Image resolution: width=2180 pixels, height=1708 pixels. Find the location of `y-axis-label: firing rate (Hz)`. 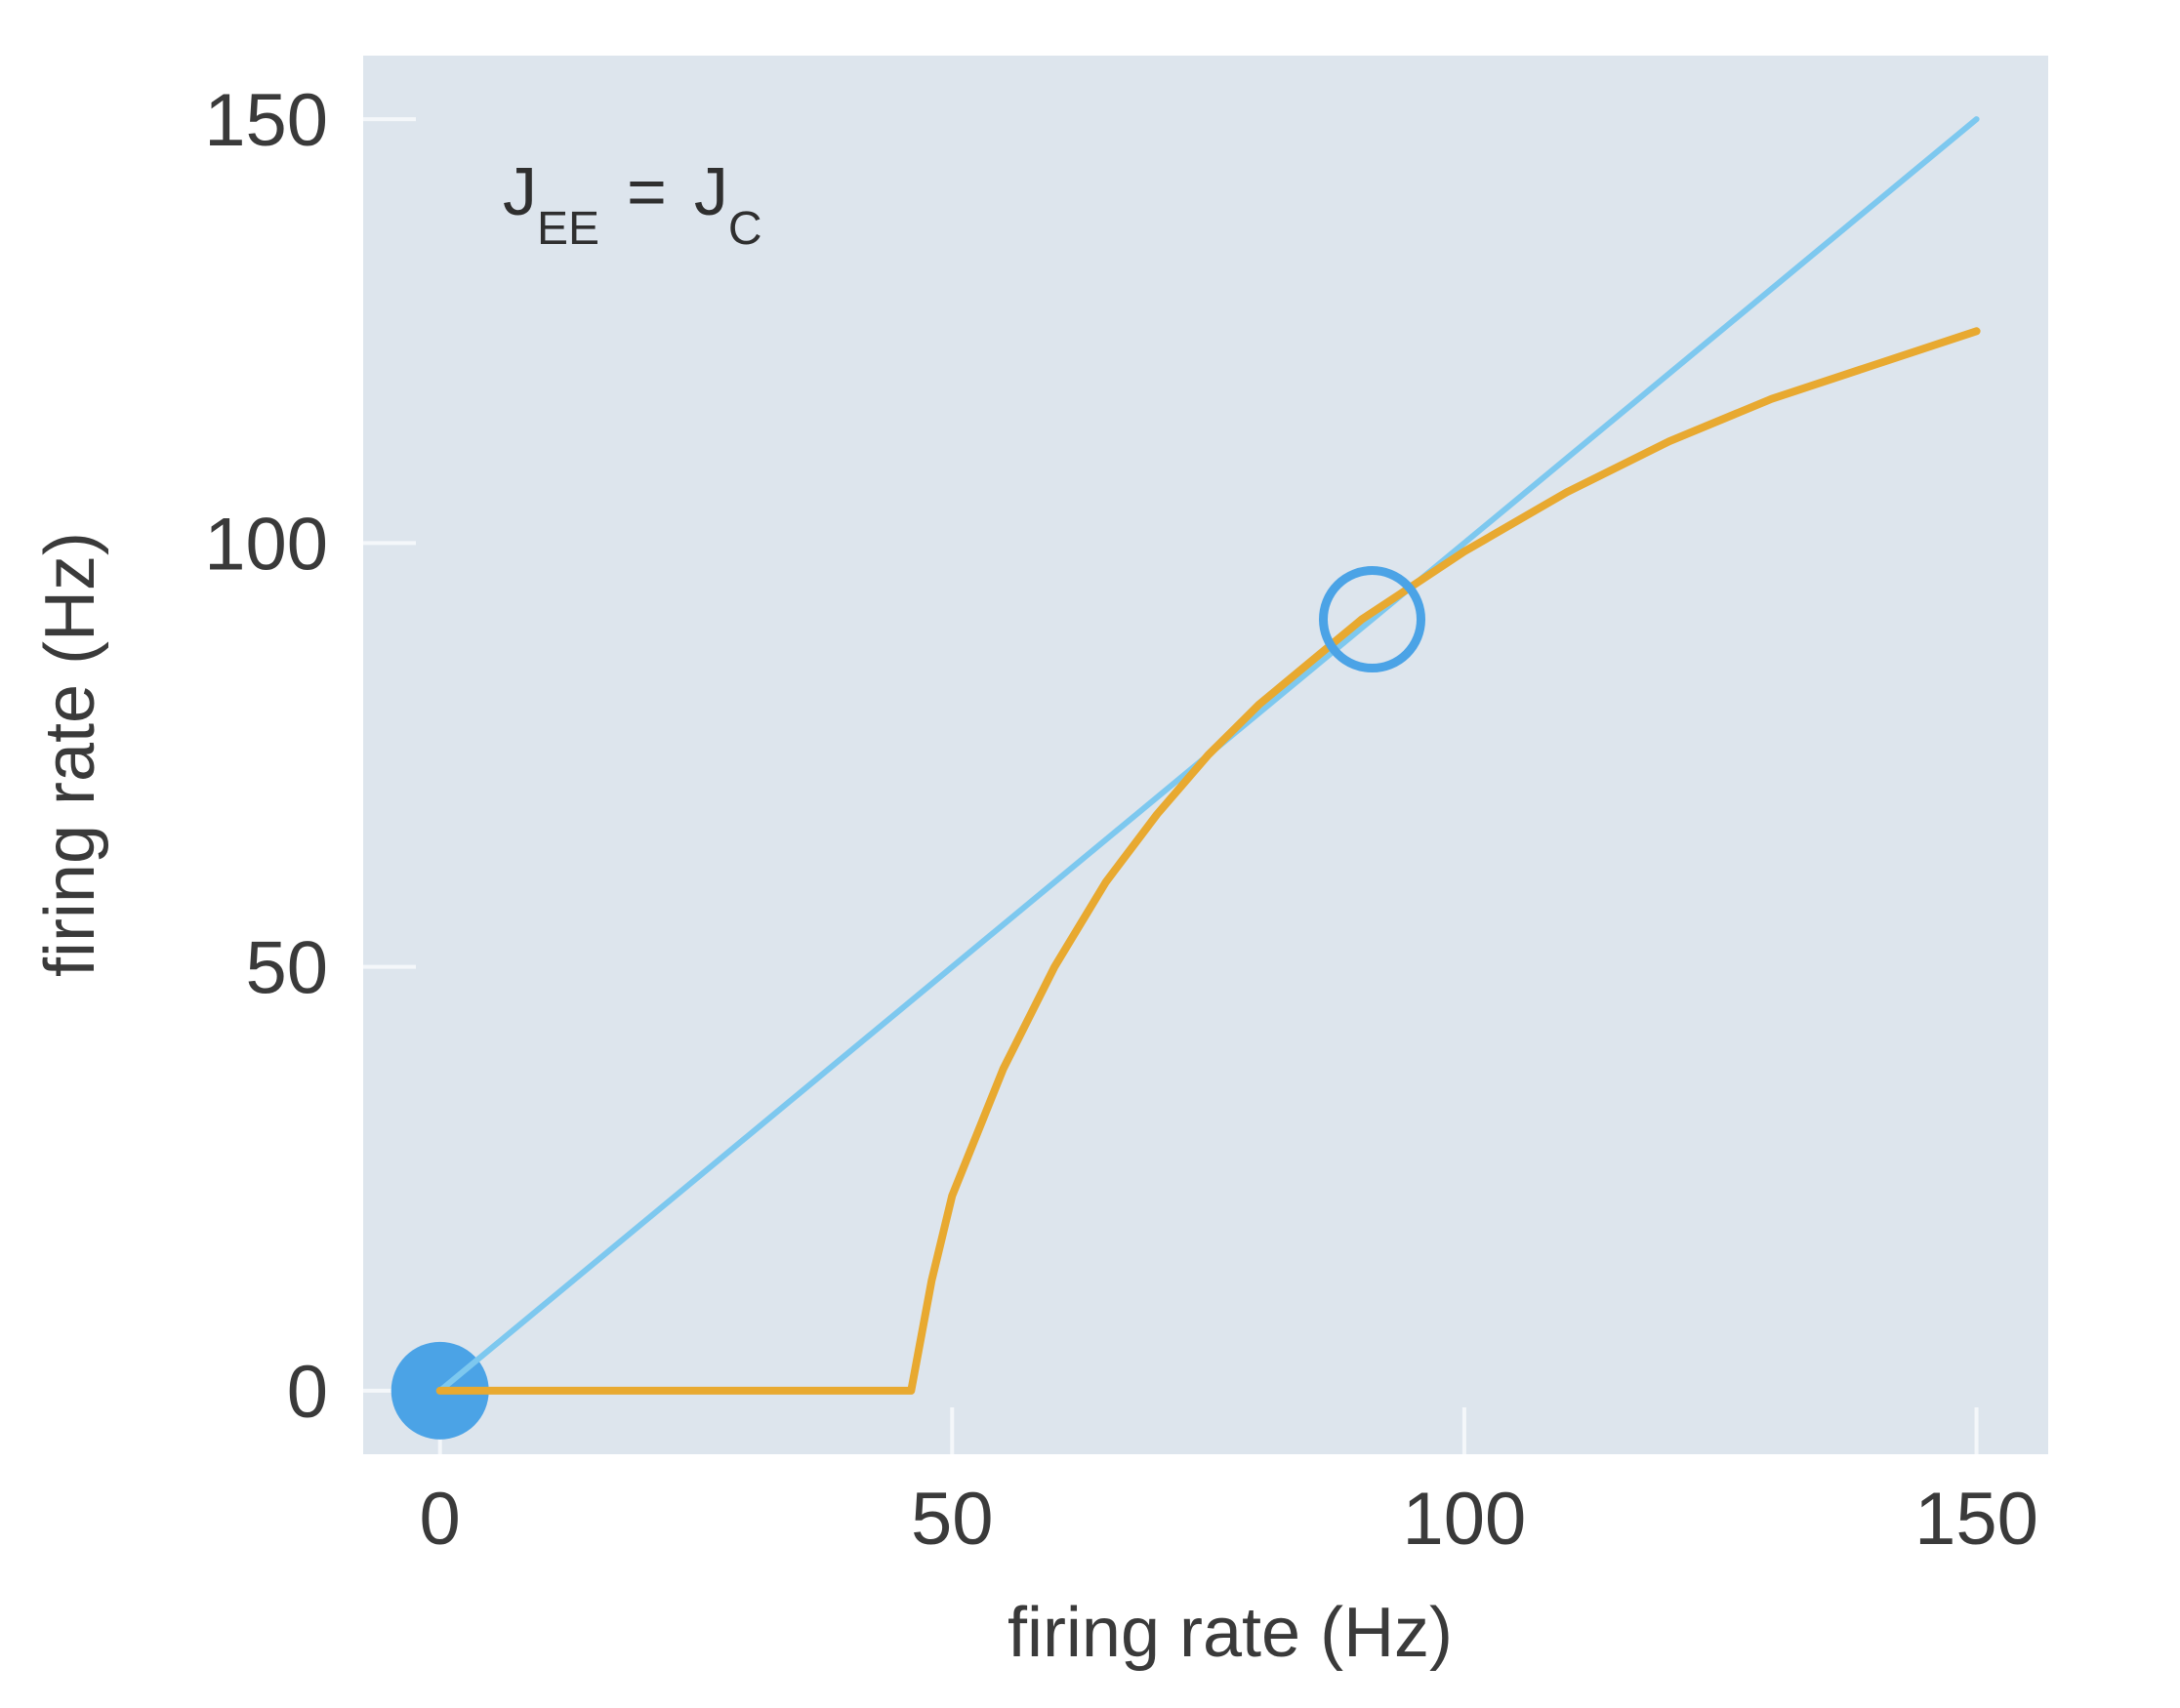

y-axis-label: firing rate (Hz) is located at coordinates (70, 754).